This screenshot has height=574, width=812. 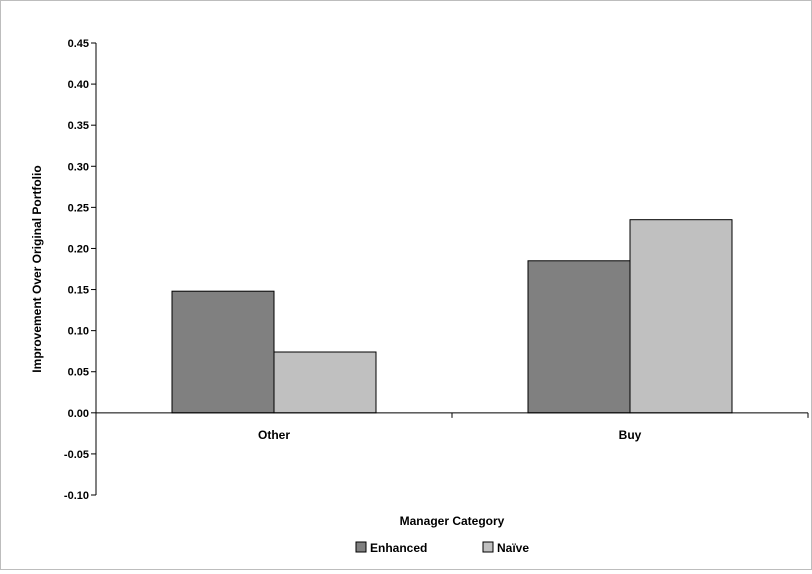 What do you see at coordinates (450, 435) in the screenshot?
I see `x-axis-category-labels: Other Buy` at bounding box center [450, 435].